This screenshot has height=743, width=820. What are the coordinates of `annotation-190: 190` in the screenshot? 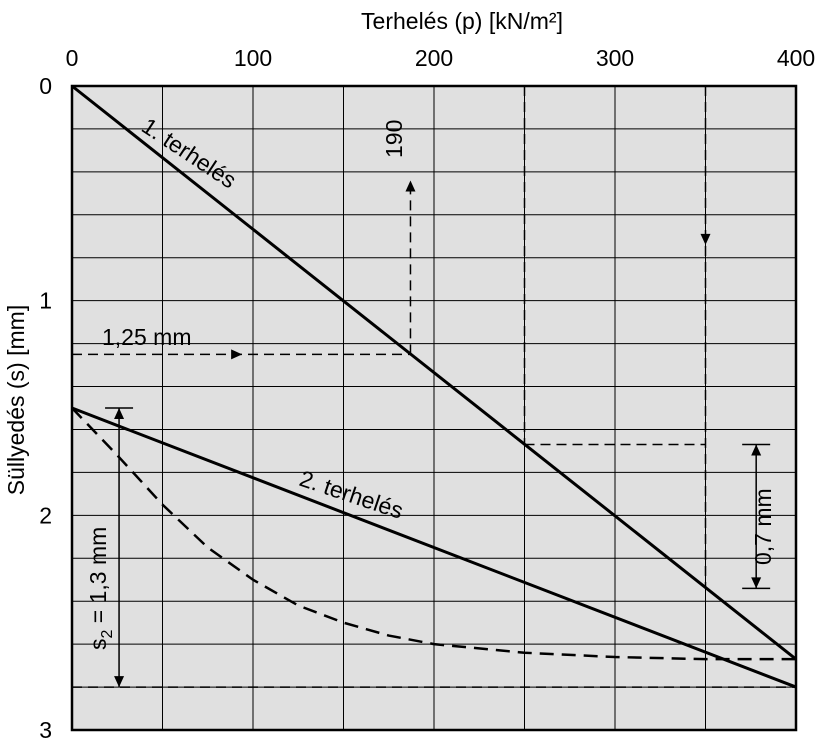 It's located at (394, 139).